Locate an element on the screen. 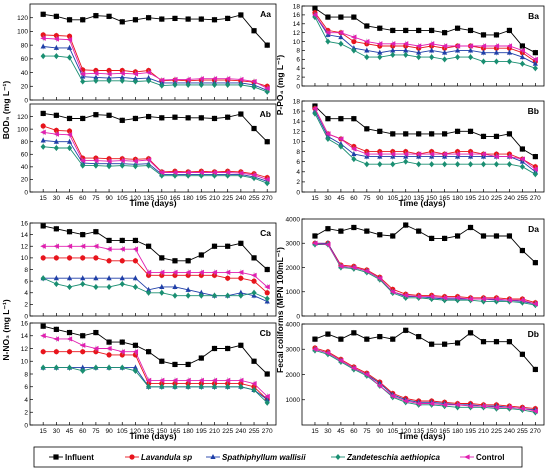 The image size is (550, 473). legend-label-lavandula: Lavandula sp is located at coordinates (166, 457).